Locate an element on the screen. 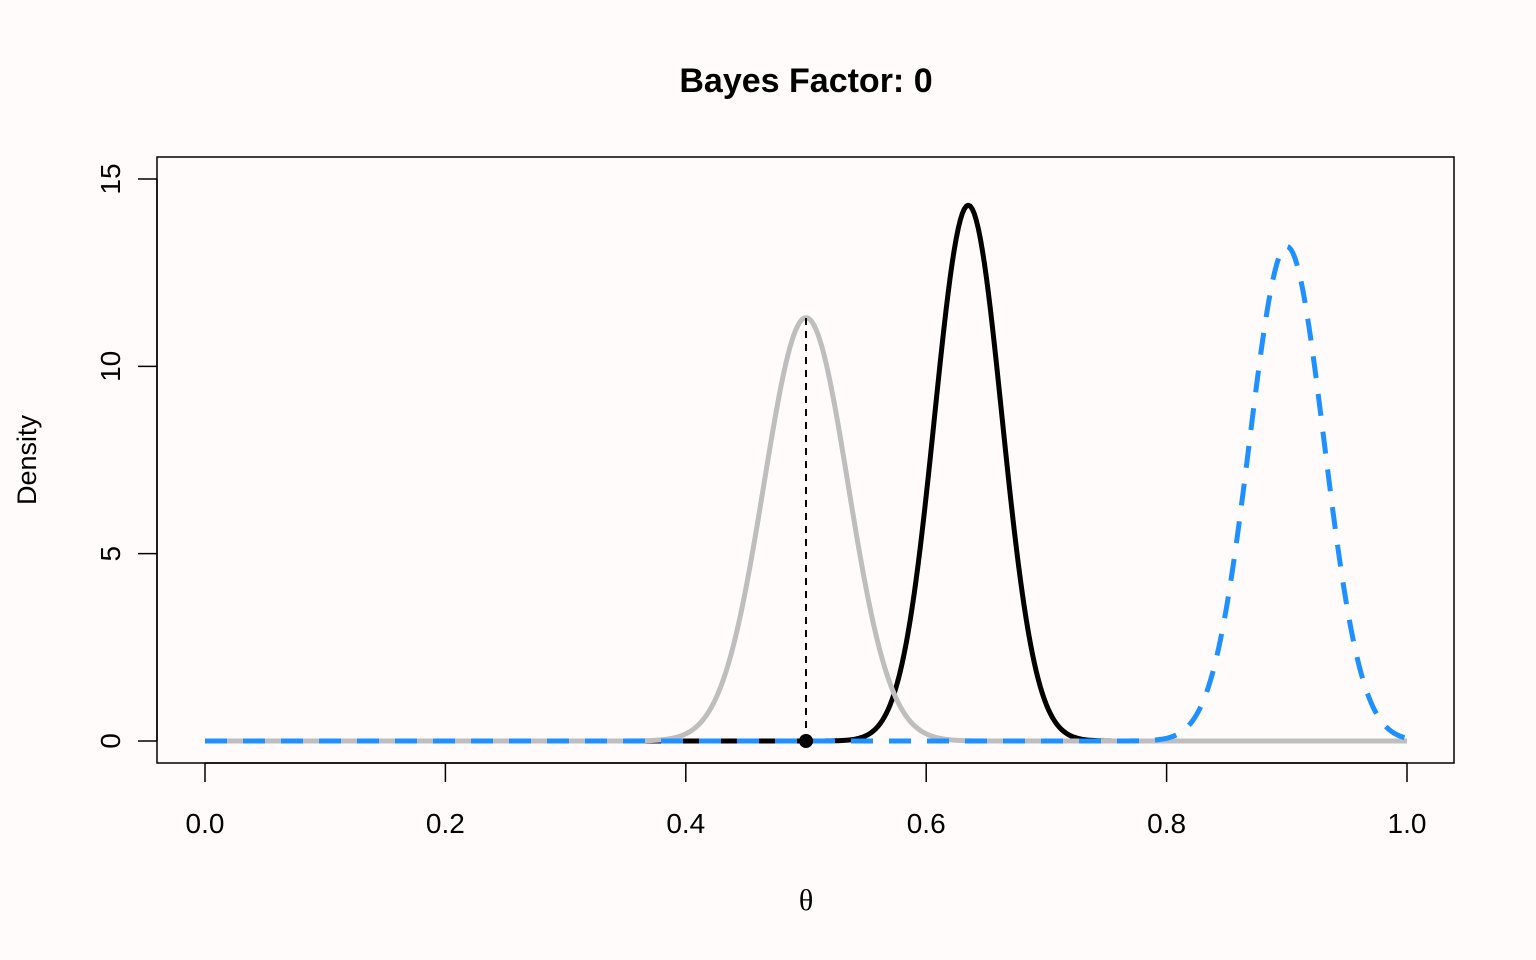 Image resolution: width=1536 pixels, height=960 pixels. x-tick-label: 1.0 is located at coordinates (1407, 823).